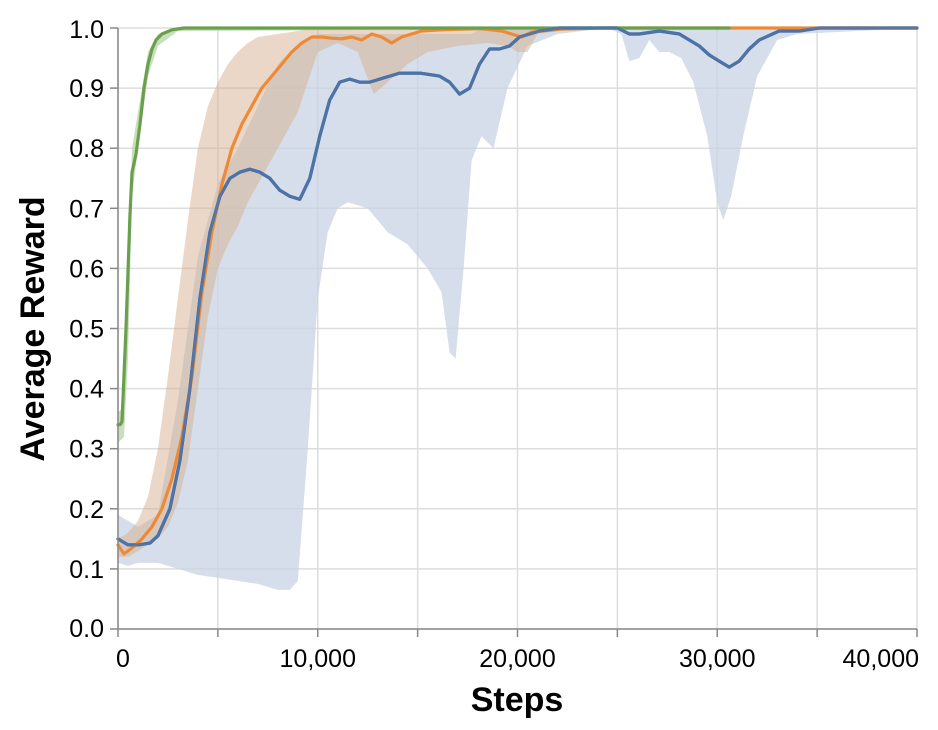  Describe the element at coordinates (123, 659) in the screenshot. I see `x-tick-label: 0` at that location.